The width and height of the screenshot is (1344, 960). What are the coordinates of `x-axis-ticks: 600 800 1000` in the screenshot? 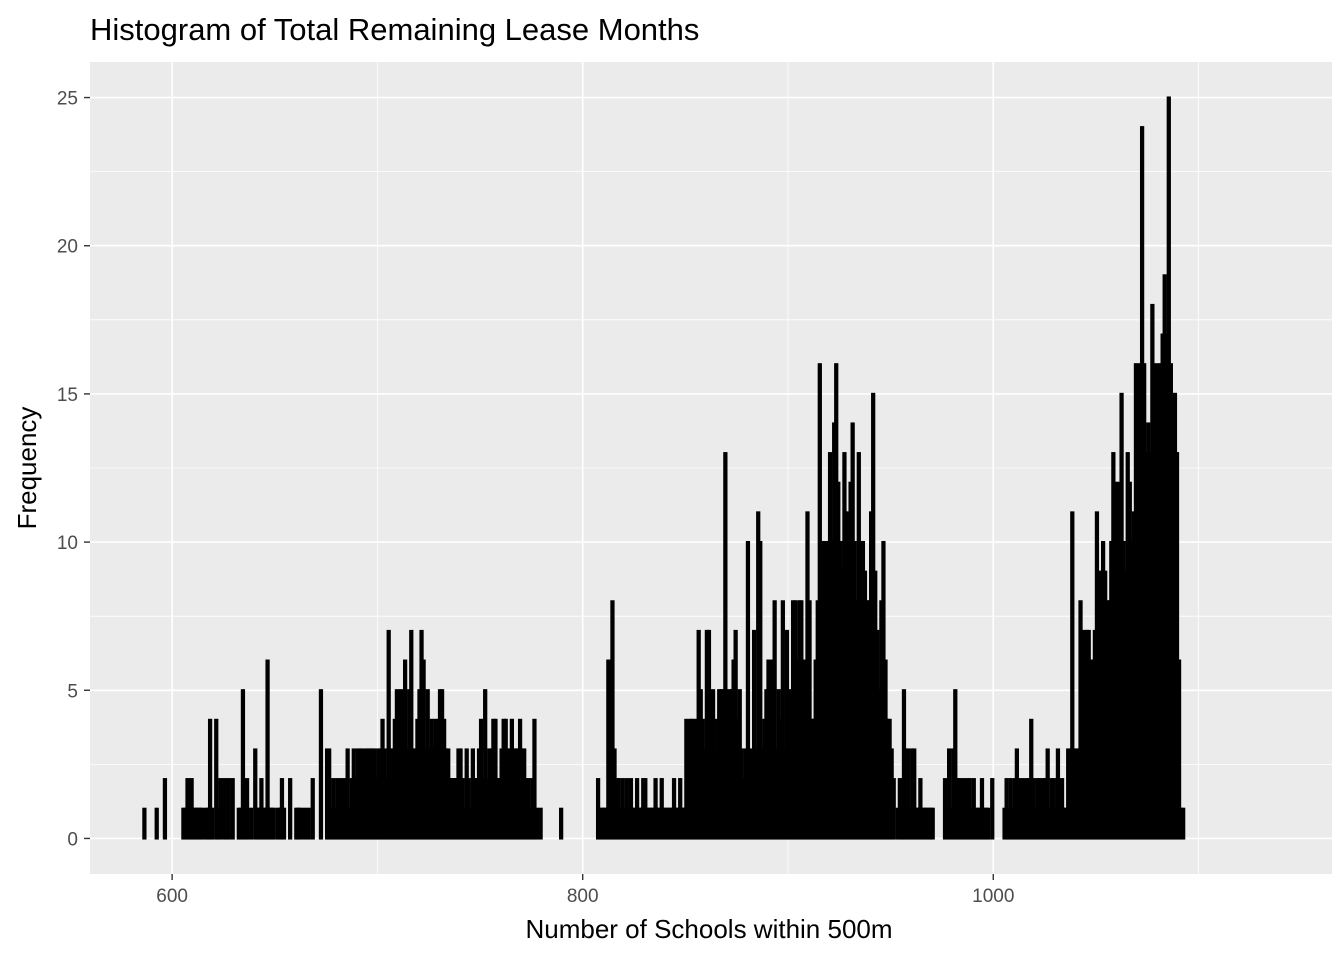 It's located at (585, 890).